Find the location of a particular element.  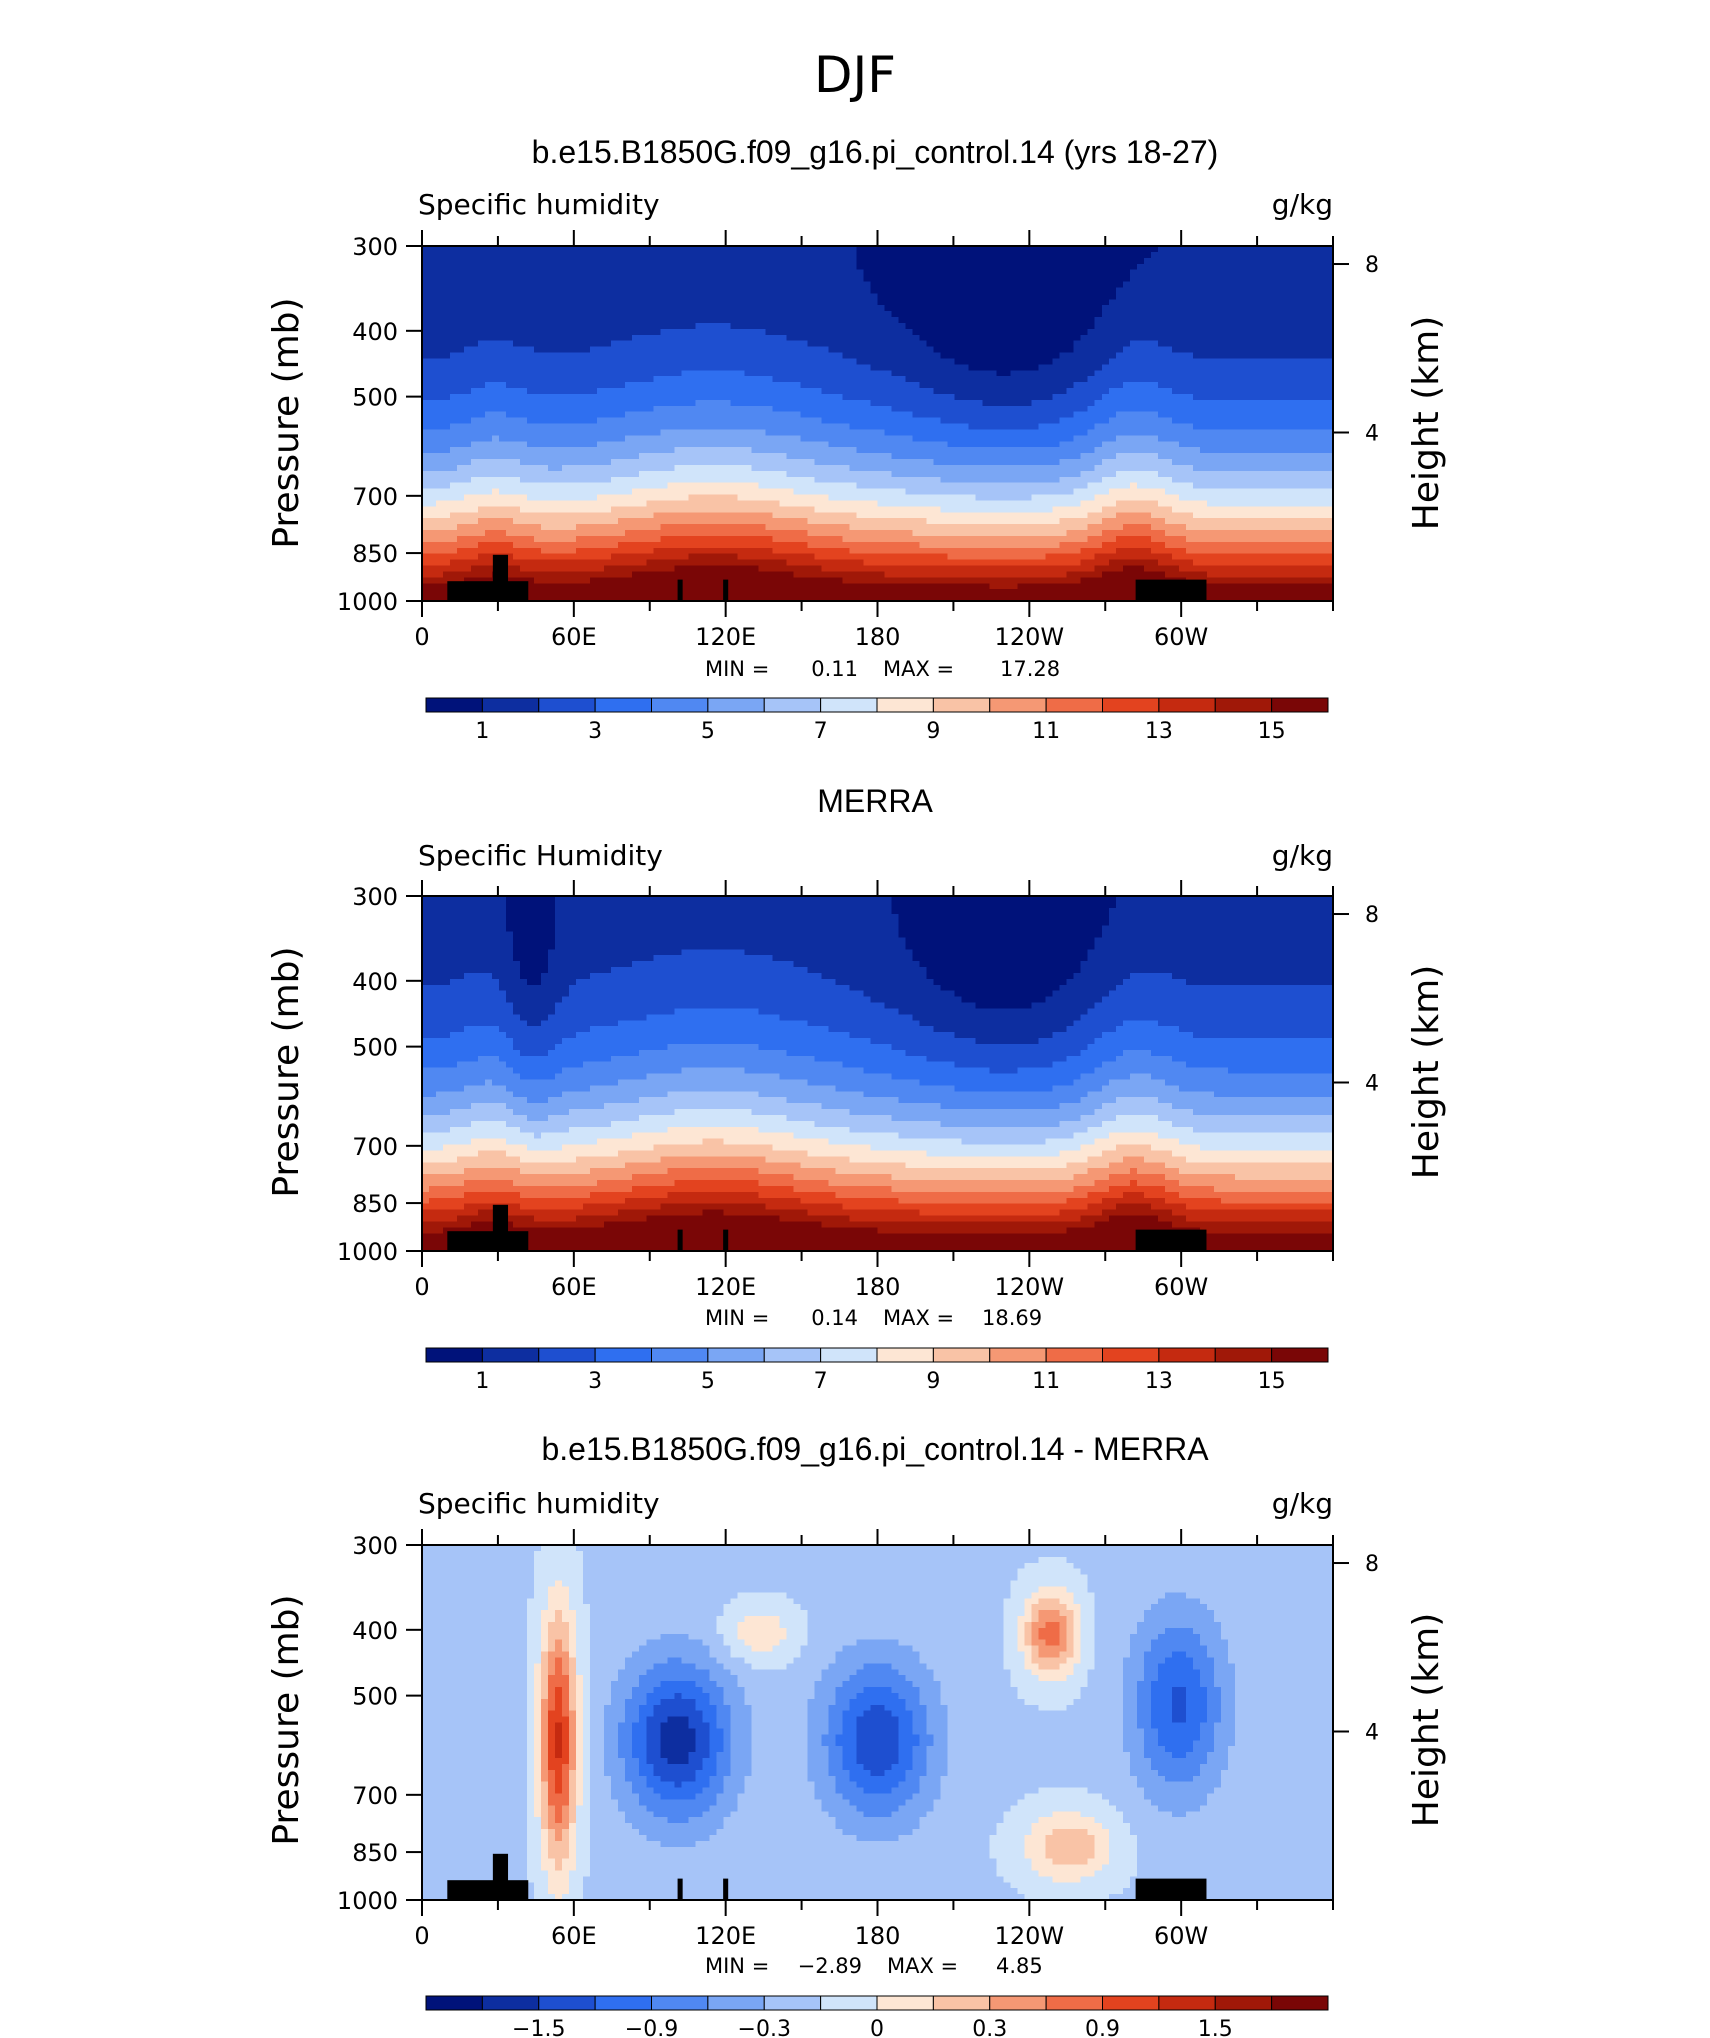

y-tick-label: 1000 is located at coordinates (367, 1252).